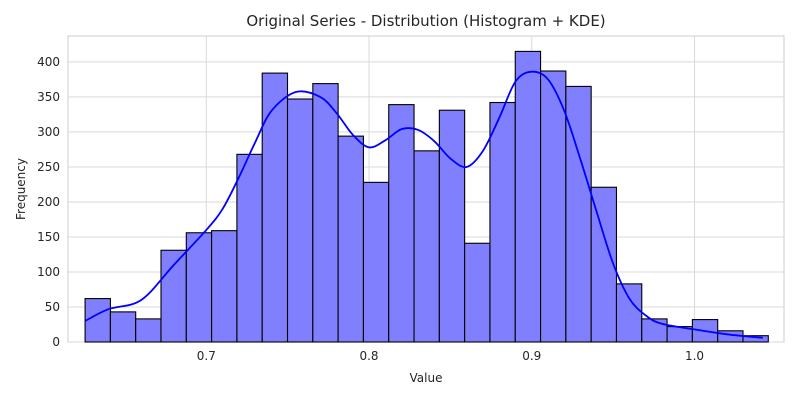 The image size is (800, 400). What do you see at coordinates (48, 132) in the screenshot?
I see `y-tick-label: 300` at bounding box center [48, 132].